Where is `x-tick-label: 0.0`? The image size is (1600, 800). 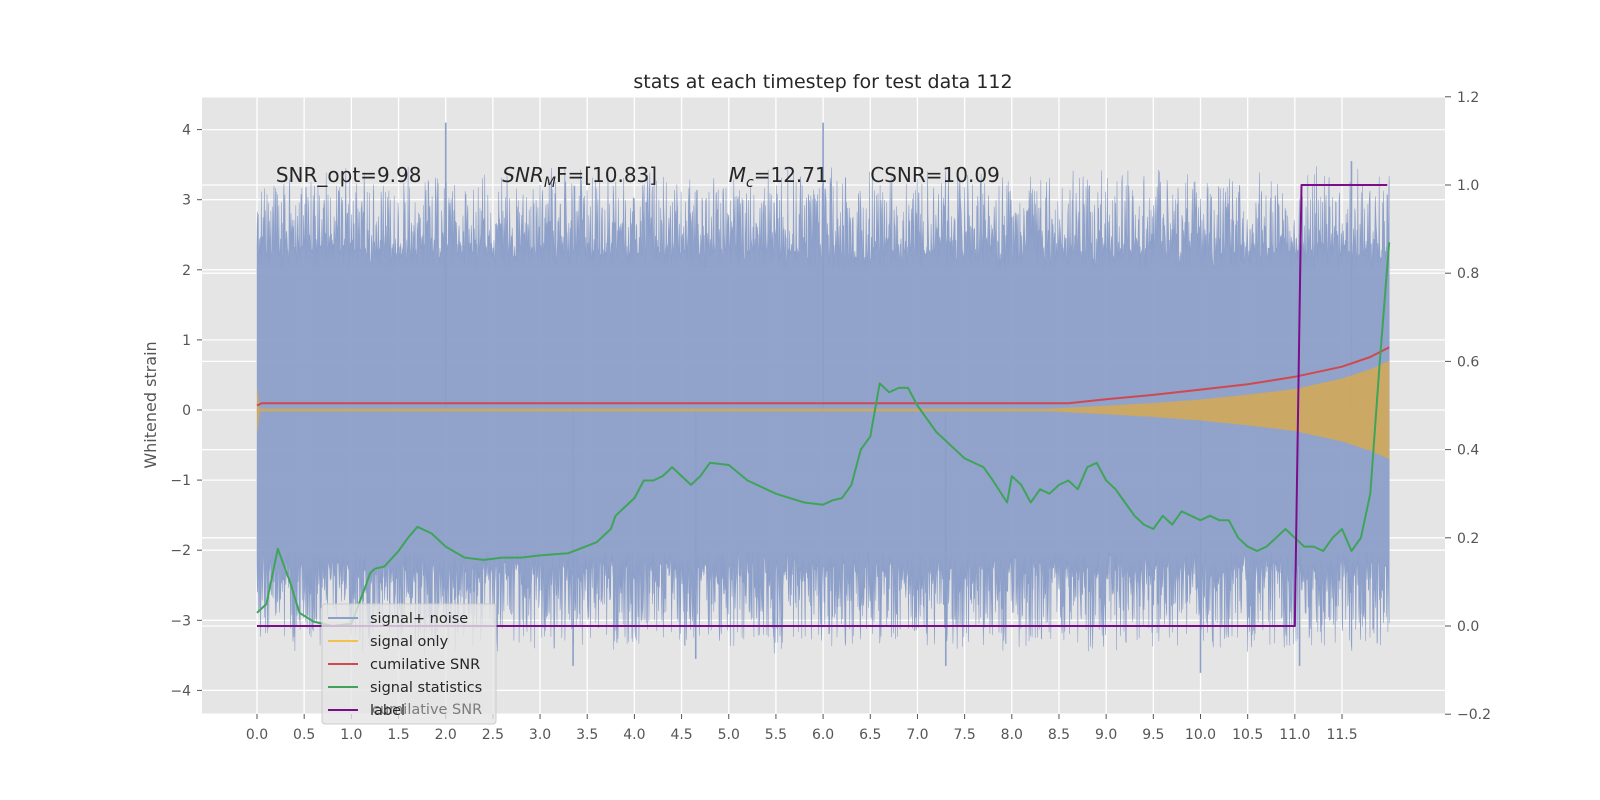
x-tick-label: 0.0 is located at coordinates (257, 735).